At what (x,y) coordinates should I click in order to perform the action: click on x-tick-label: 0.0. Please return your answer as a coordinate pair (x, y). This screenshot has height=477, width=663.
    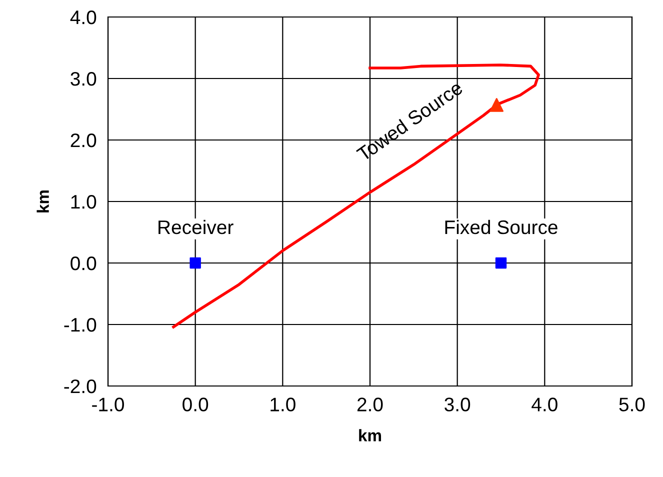
    Looking at the image, I should click on (195, 405).